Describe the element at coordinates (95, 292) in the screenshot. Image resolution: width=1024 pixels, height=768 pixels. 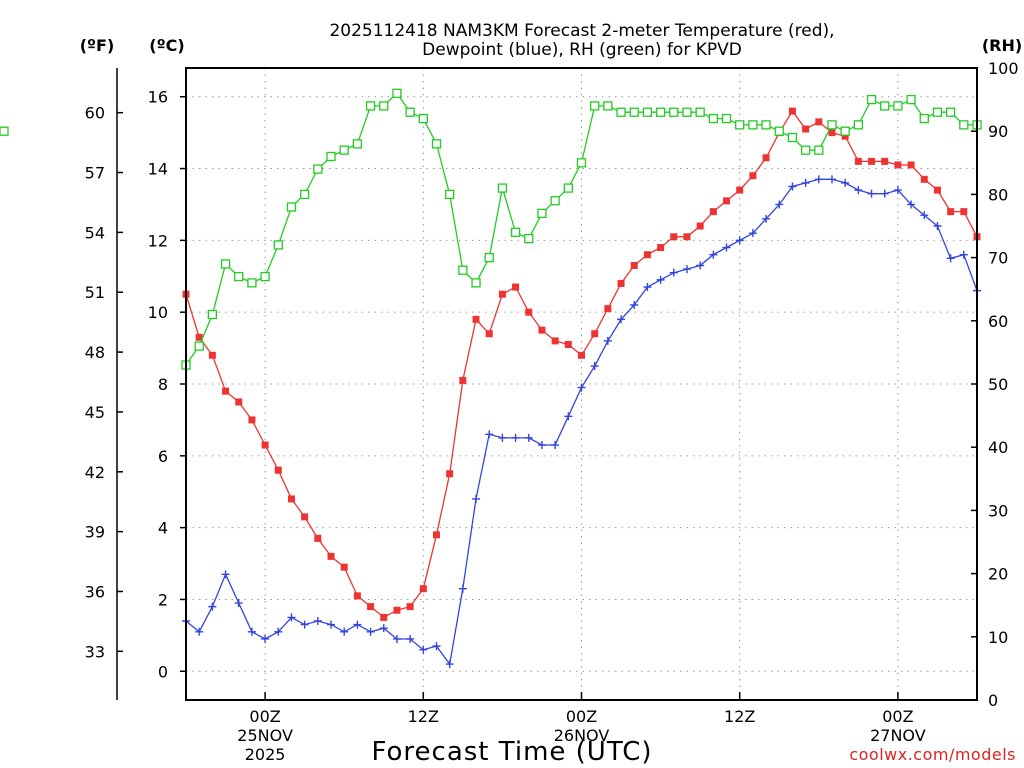
I see `fahrenheit-tick-label: 51` at that location.